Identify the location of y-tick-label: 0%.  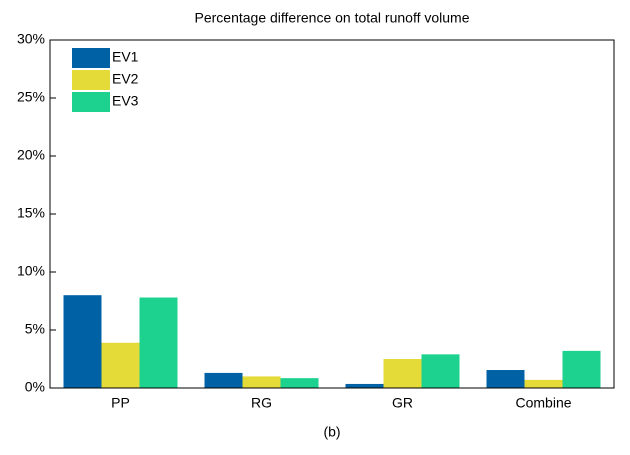
(35, 387).